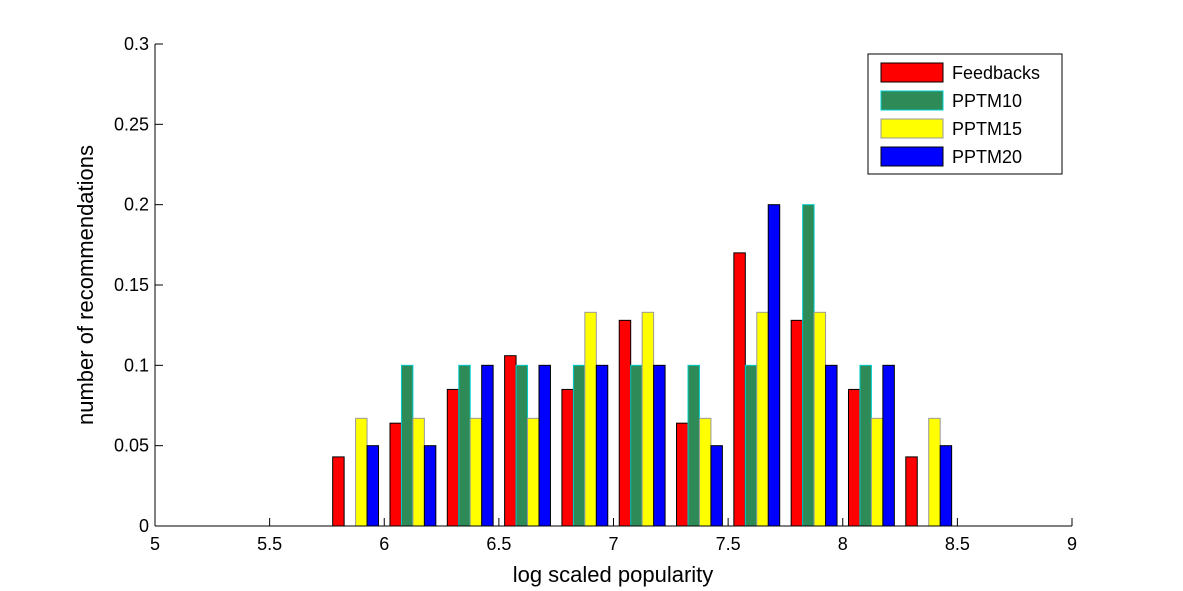  Describe the element at coordinates (965, 114) in the screenshot. I see `legend: Feedbacks PPTM10 PPTM15 PPTM20` at that location.